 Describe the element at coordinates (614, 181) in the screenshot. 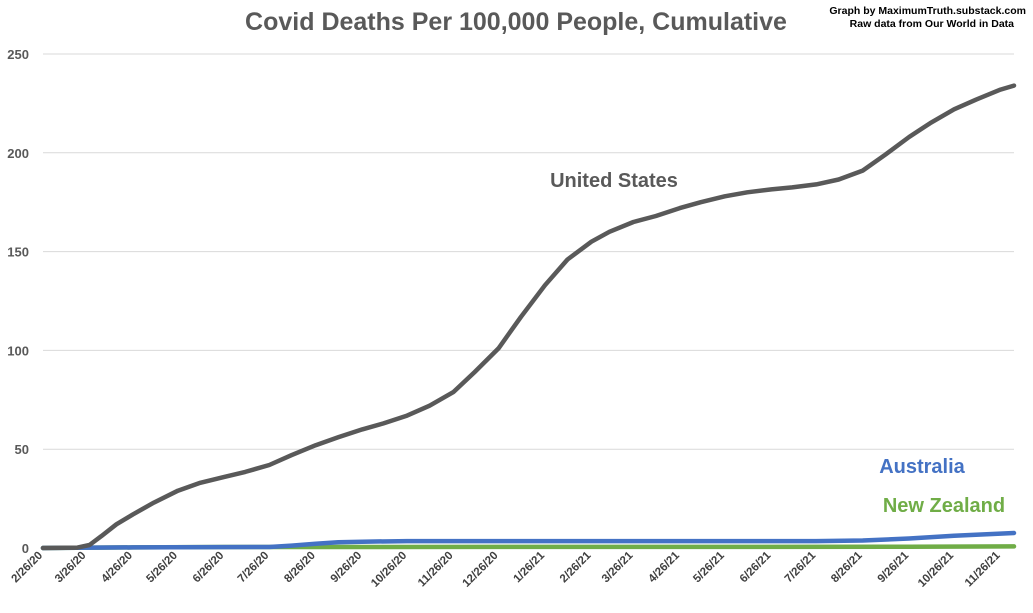

I see `series-label-united-states: United States` at that location.